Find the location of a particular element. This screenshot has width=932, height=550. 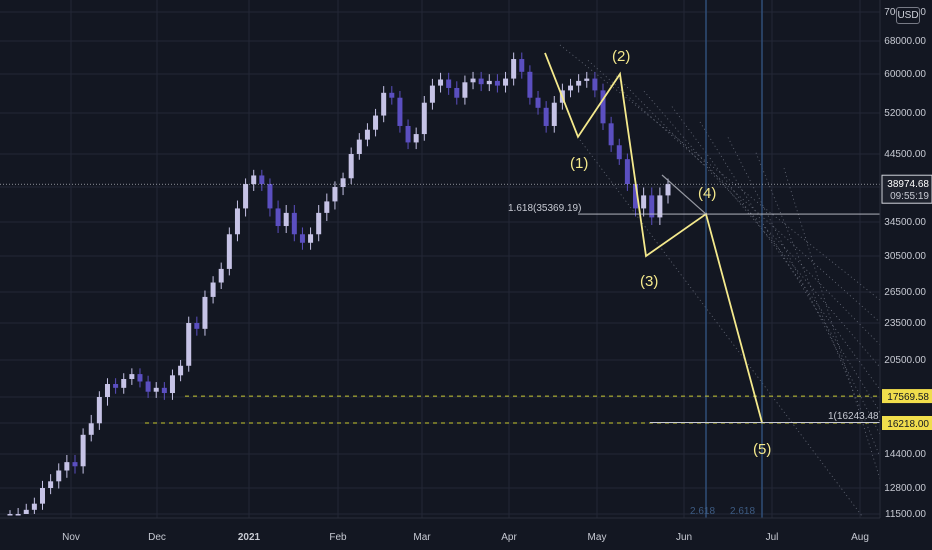

fib-ext-label: 1(16243.48) is located at coordinates (855, 416).